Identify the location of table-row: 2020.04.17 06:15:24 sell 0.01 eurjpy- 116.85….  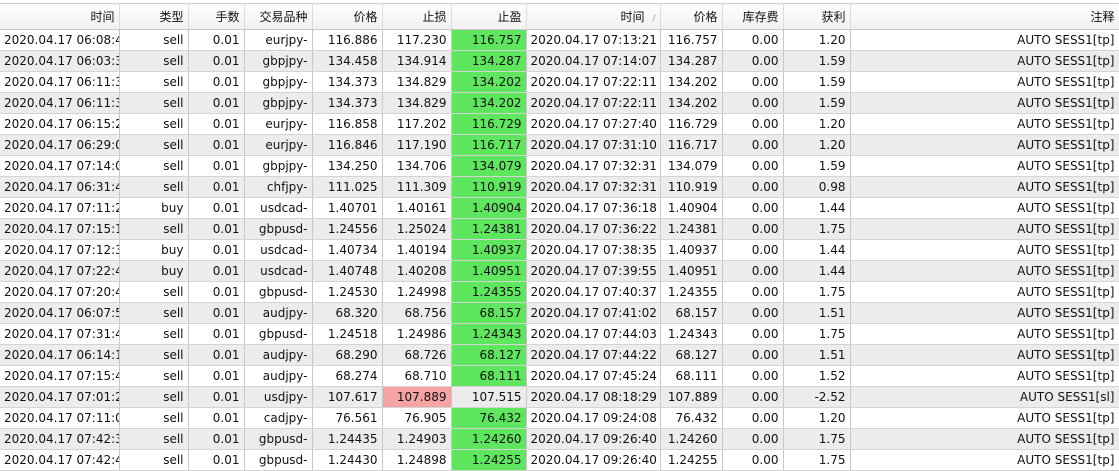
(559, 124).